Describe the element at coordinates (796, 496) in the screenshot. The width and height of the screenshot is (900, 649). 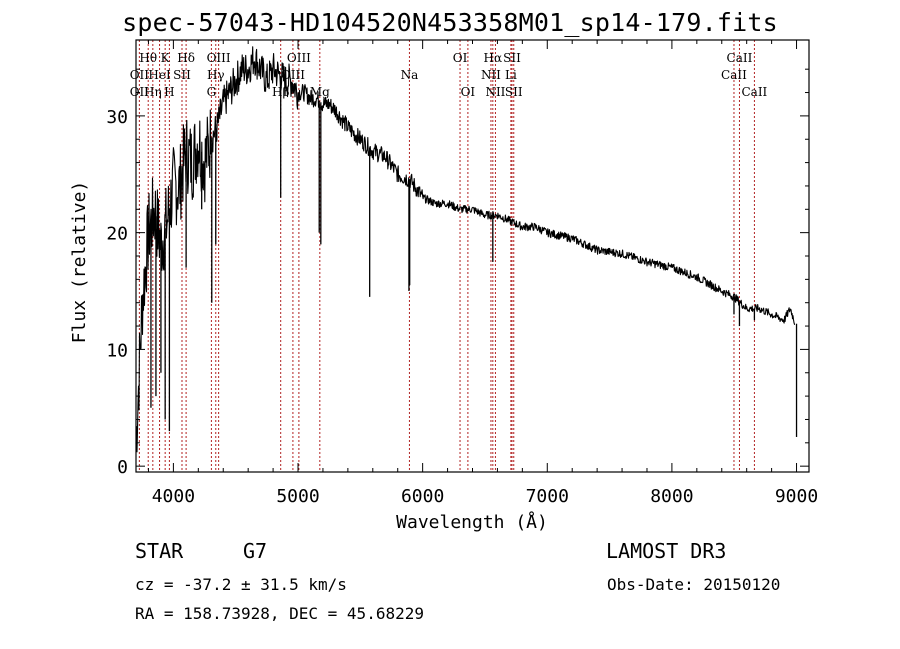
I see `x-tick-label: 9000` at that location.